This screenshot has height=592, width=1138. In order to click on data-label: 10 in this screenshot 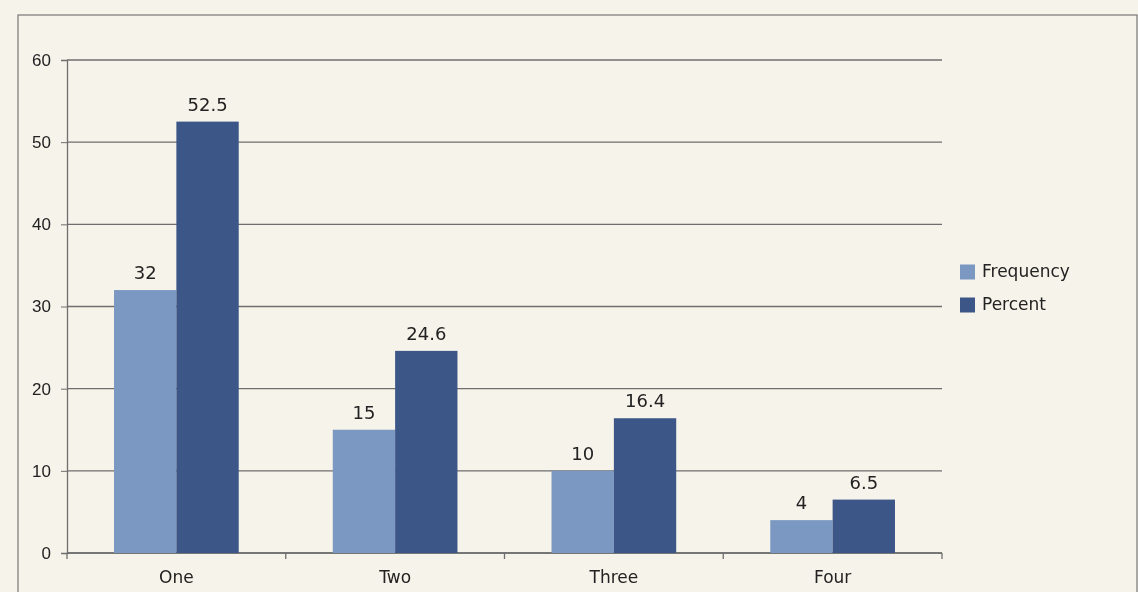, I will do `click(583, 453)`.